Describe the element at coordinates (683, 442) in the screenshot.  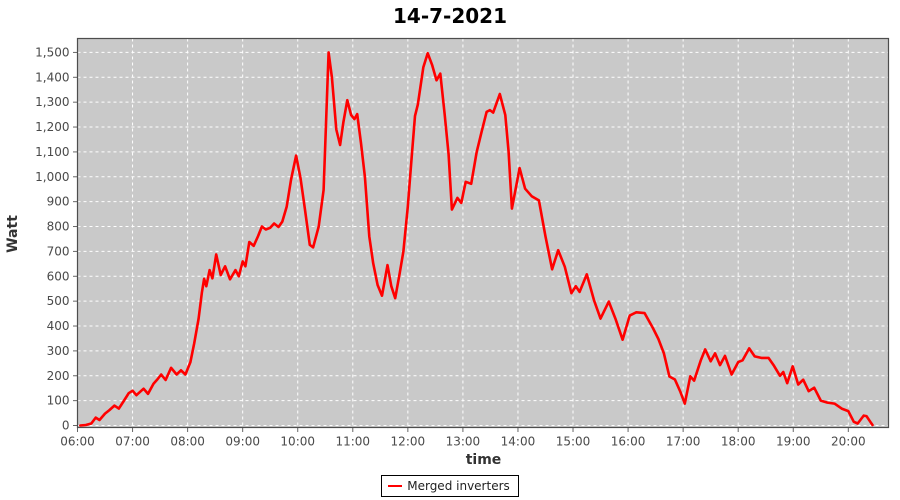
I see `x-tick-label: 17:00` at that location.